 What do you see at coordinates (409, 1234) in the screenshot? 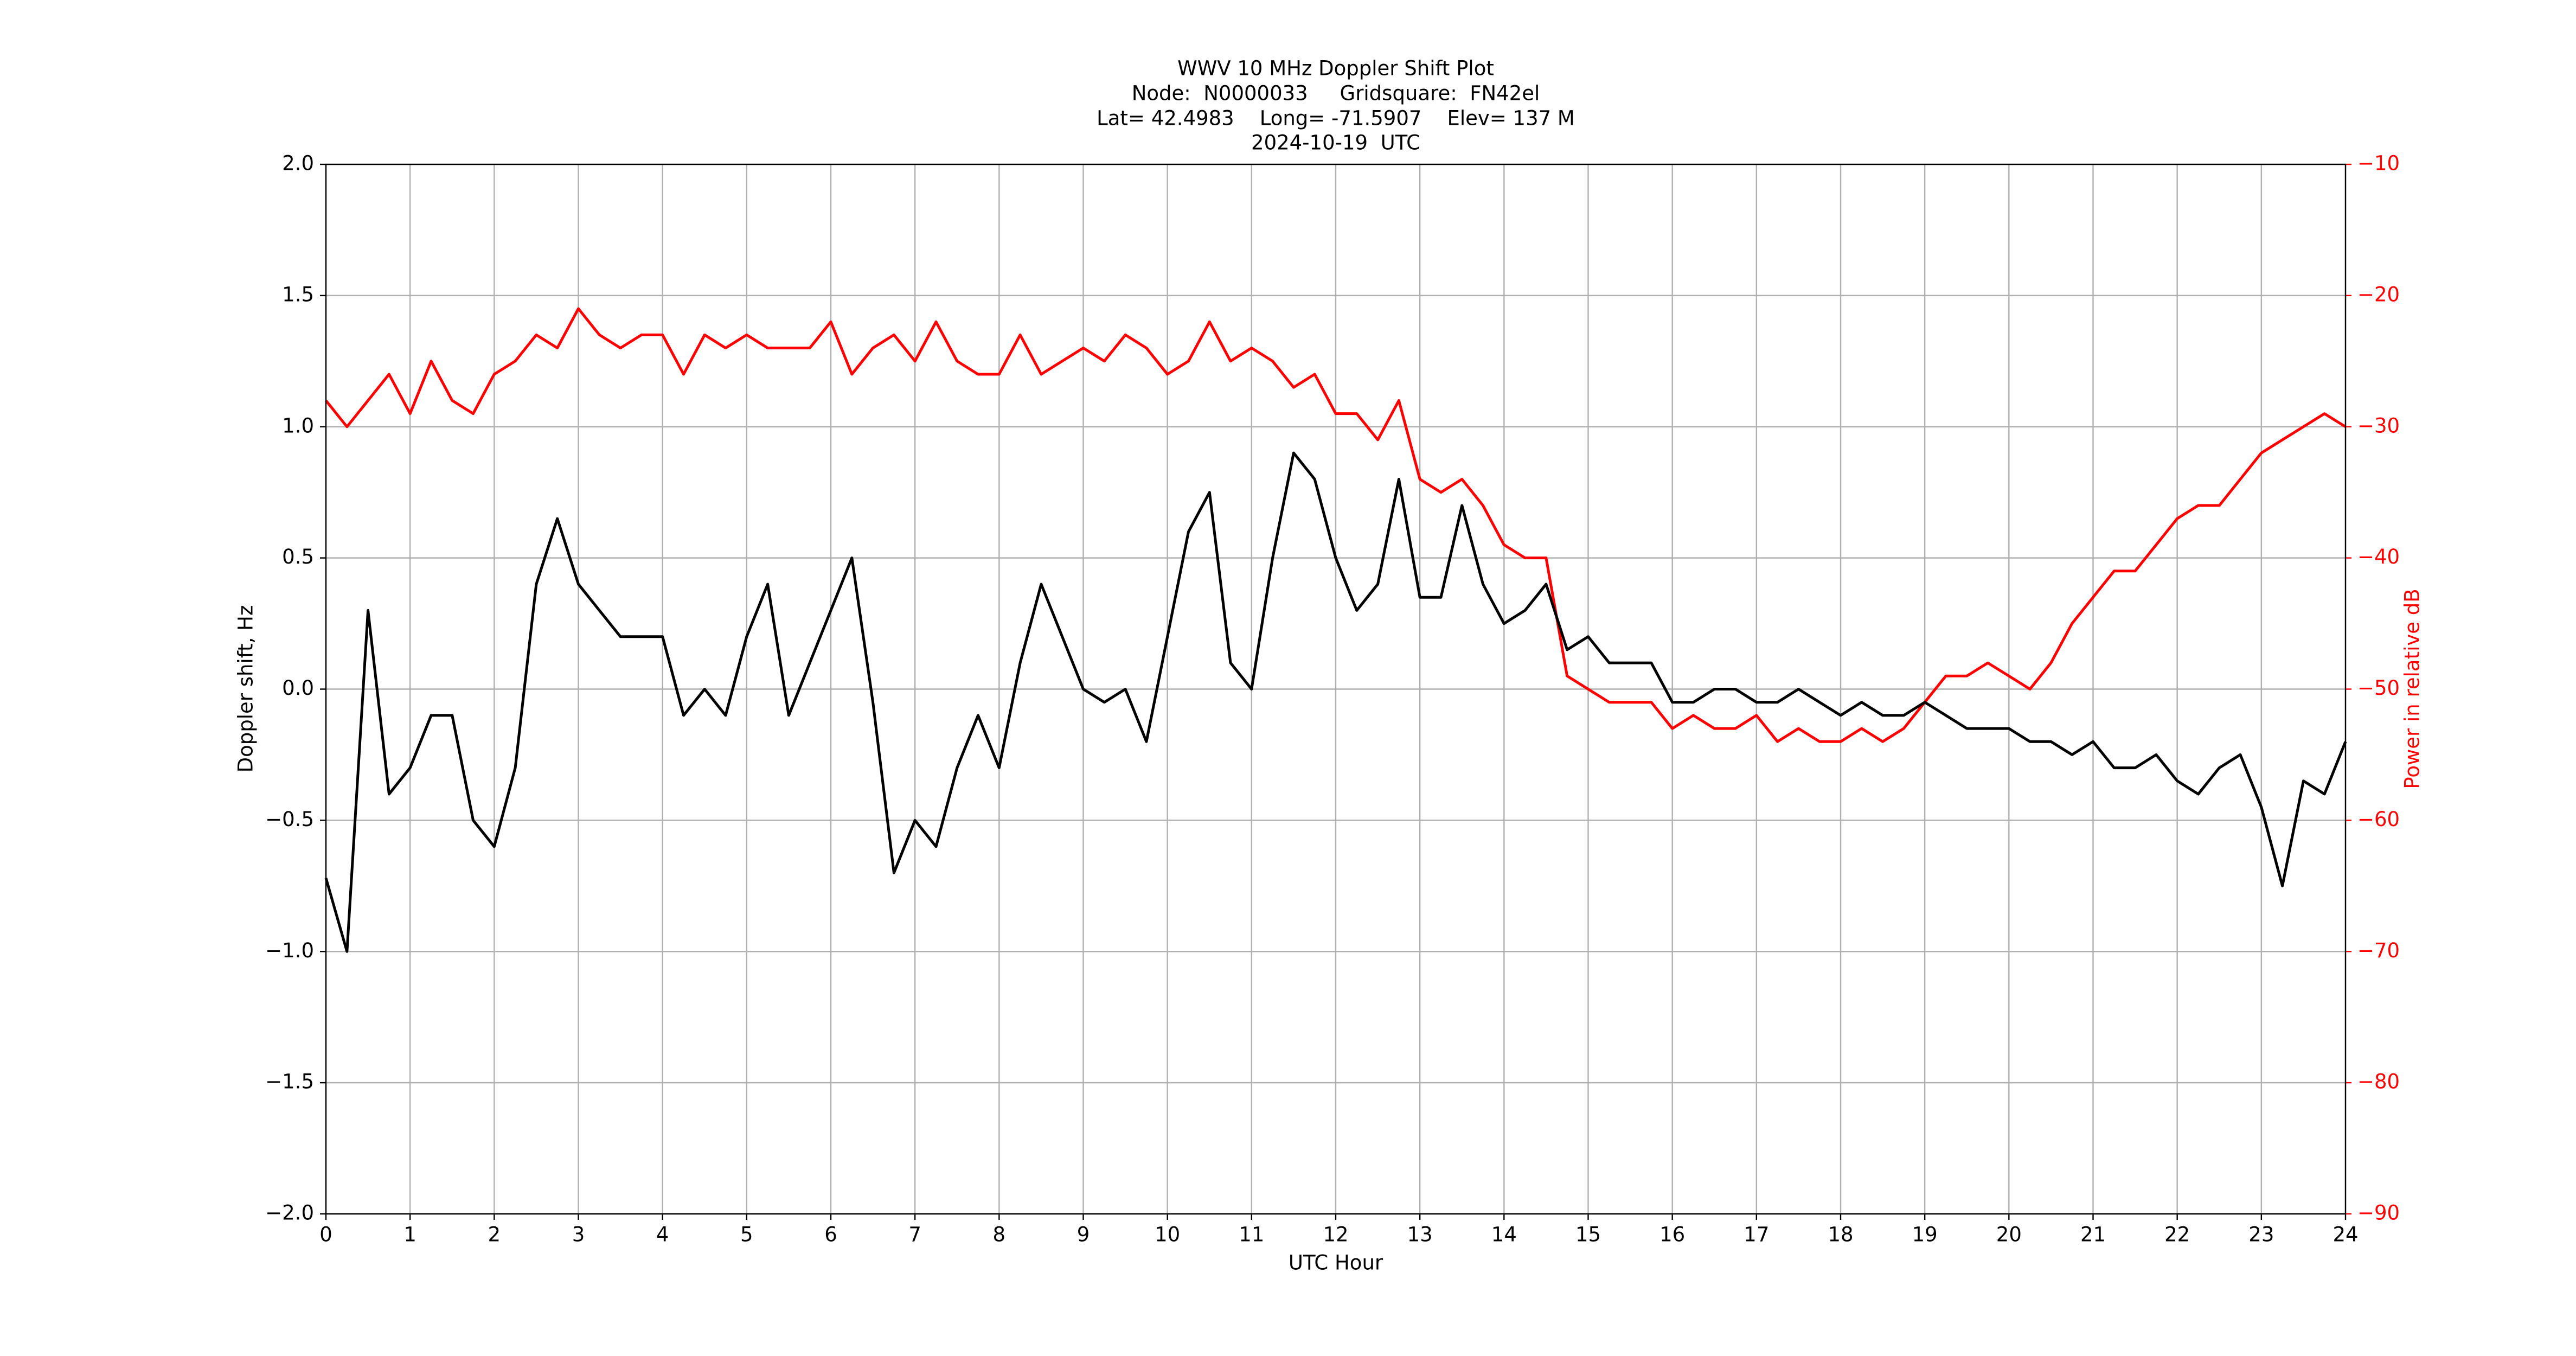
I see `x-tick-label: 1` at bounding box center [409, 1234].